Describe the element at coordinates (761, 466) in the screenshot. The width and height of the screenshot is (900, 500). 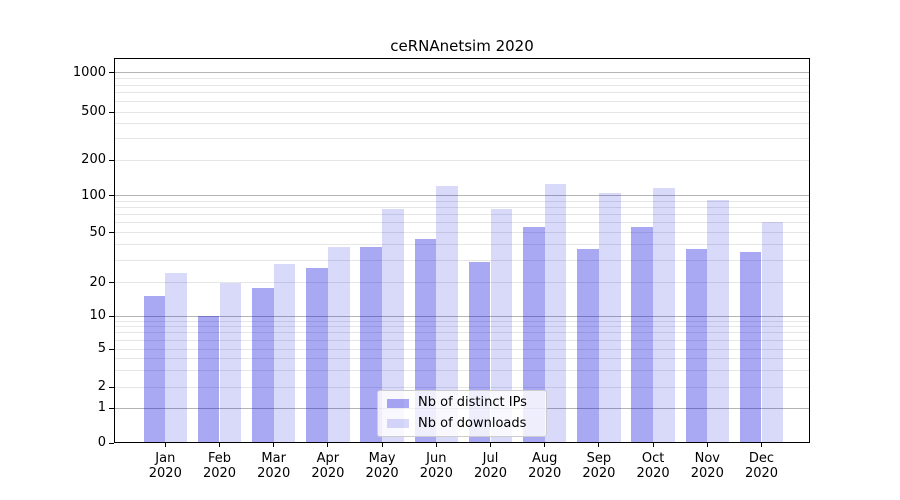
I see `xtick-label-dec-2020: Dec 2020` at that location.